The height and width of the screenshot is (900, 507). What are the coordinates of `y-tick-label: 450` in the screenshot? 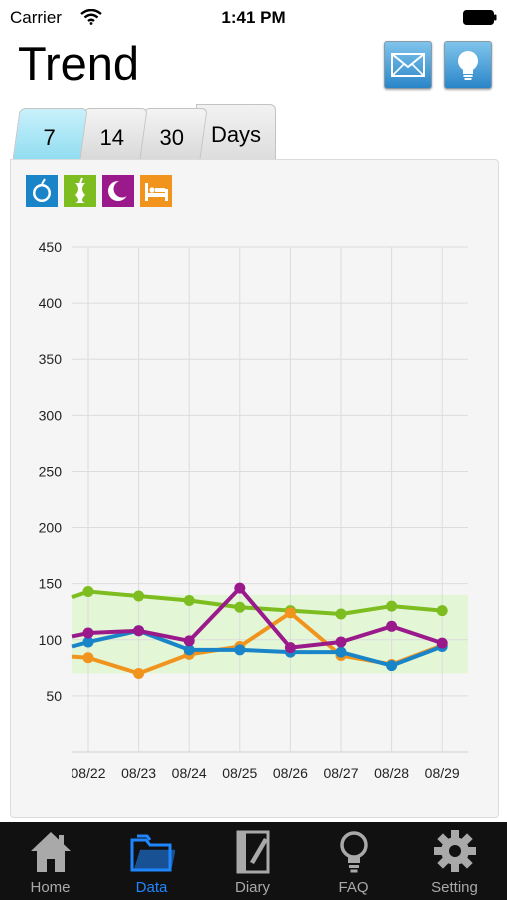 It's located at (51, 247).